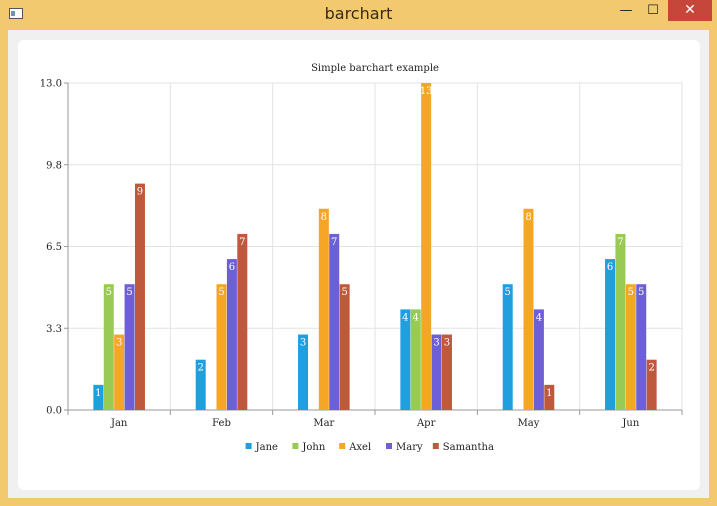 The width and height of the screenshot is (717, 506). Describe the element at coordinates (323, 423) in the screenshot. I see `x-tick-label: Mar` at that location.